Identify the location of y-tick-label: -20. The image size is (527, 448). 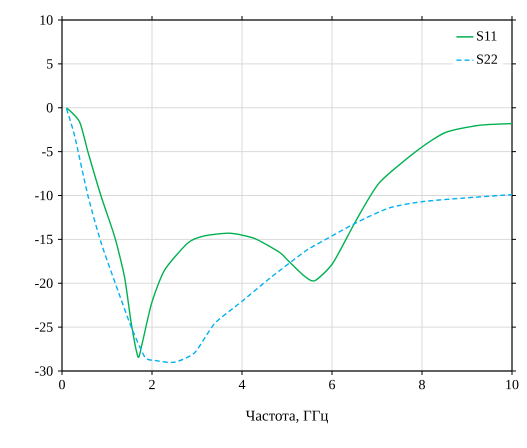
(44, 283).